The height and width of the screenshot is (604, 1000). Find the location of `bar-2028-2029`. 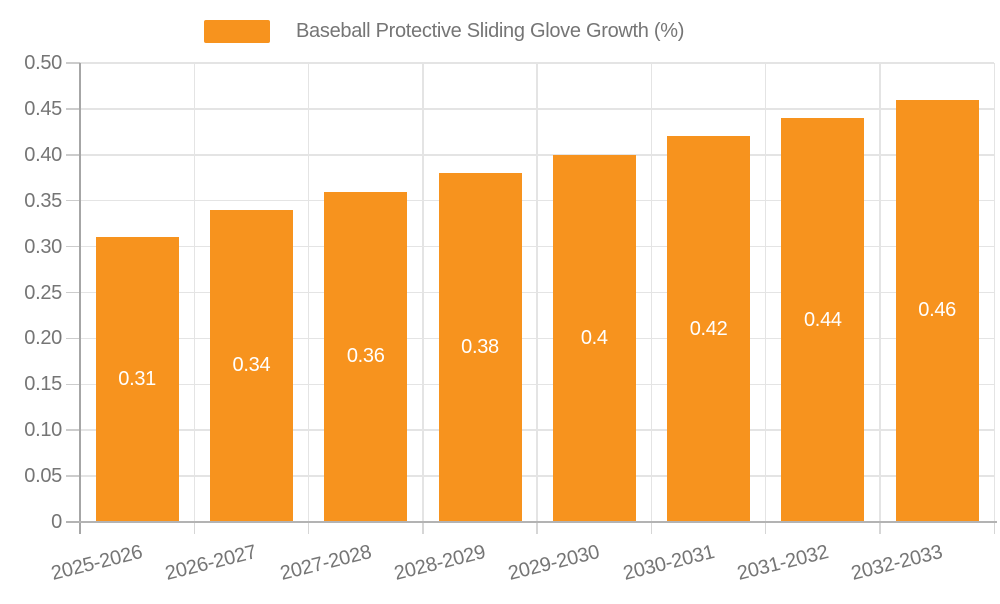

bar-2028-2029 is located at coordinates (480, 347).